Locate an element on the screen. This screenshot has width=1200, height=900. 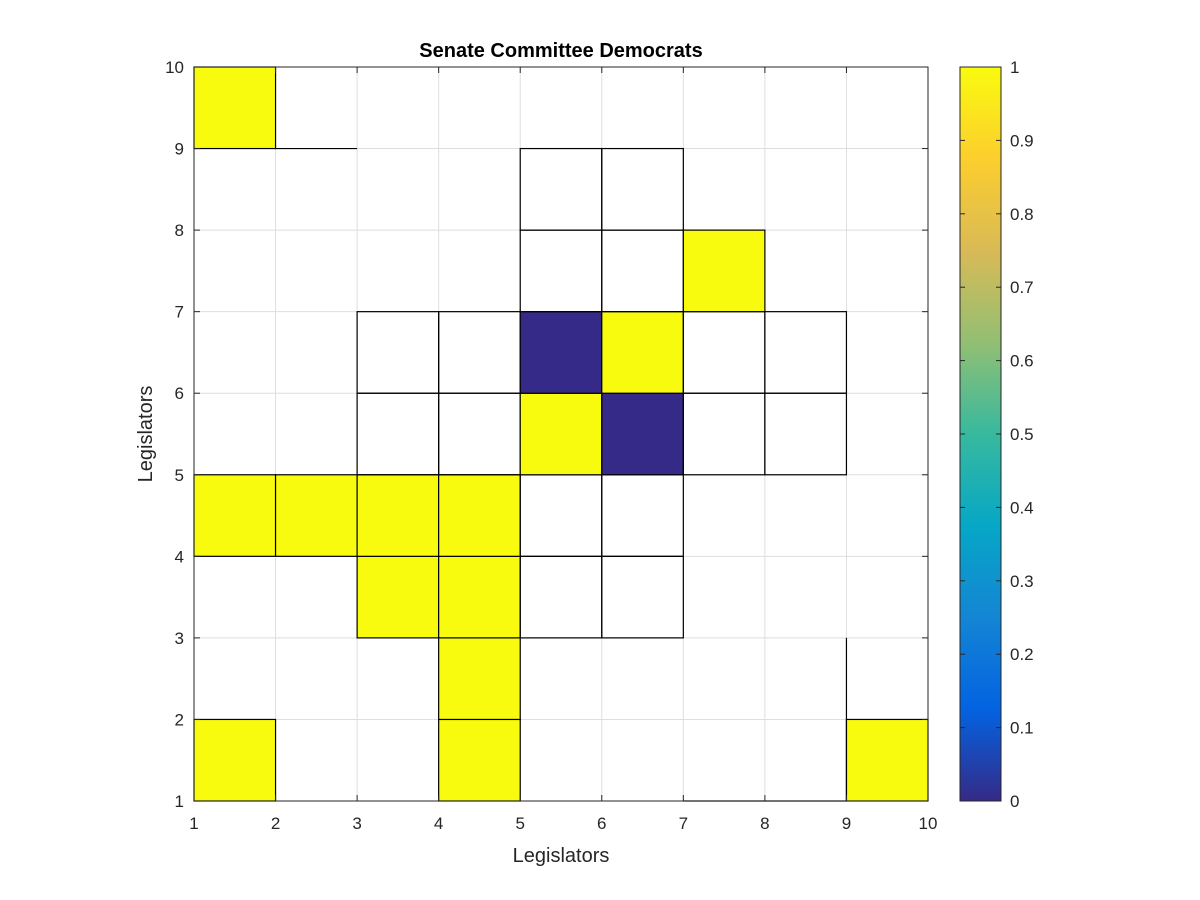
colorbar-tick-label: 0.1 is located at coordinates (1022, 728).